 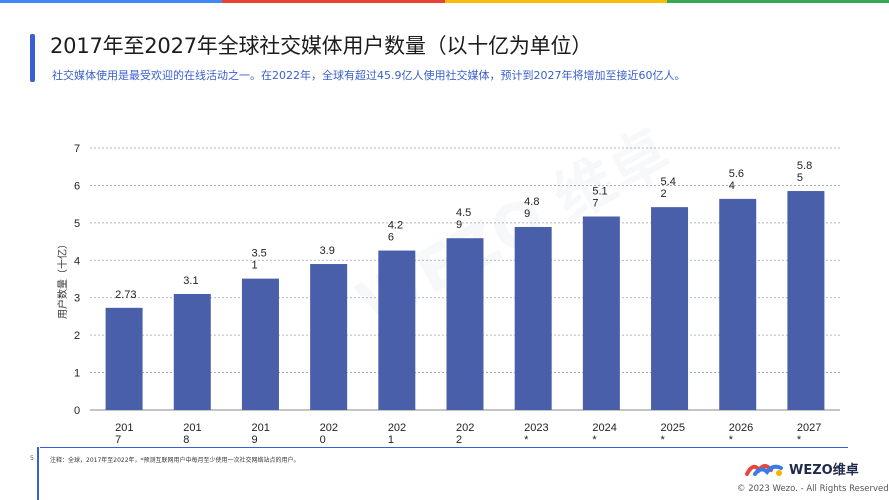 I want to click on copyright-text: © 2023 Wezo. - All Rights Reserved, so click(x=813, y=489).